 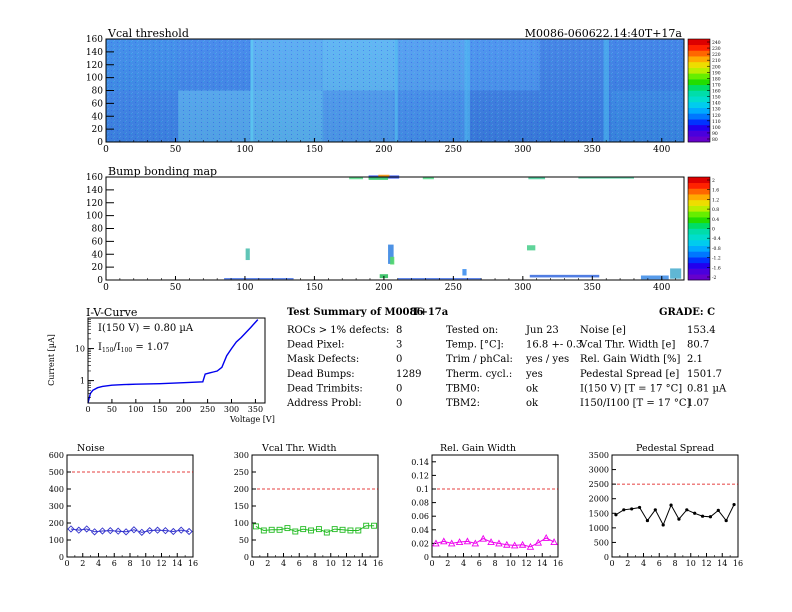 What do you see at coordinates (98, 563) in the screenshot?
I see `x-tick-label: 4` at bounding box center [98, 563].